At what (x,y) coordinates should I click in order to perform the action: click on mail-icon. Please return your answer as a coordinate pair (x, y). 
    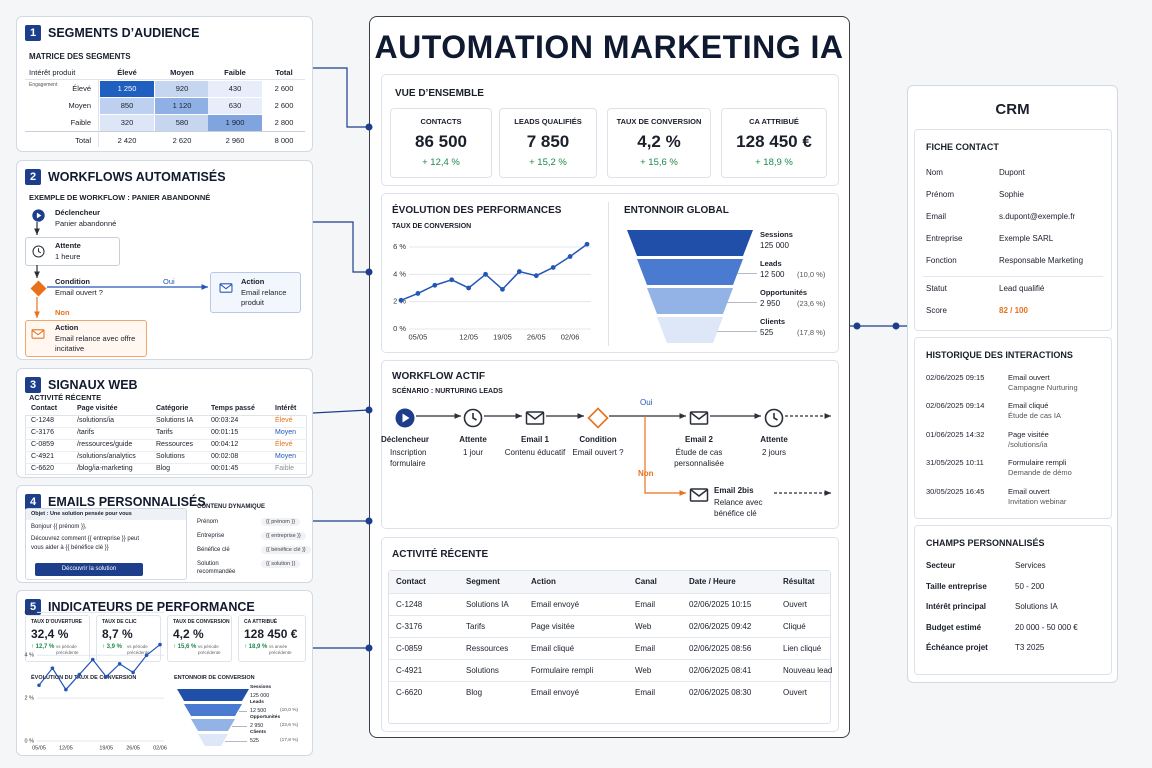
    Looking at the image, I should click on (535, 418).